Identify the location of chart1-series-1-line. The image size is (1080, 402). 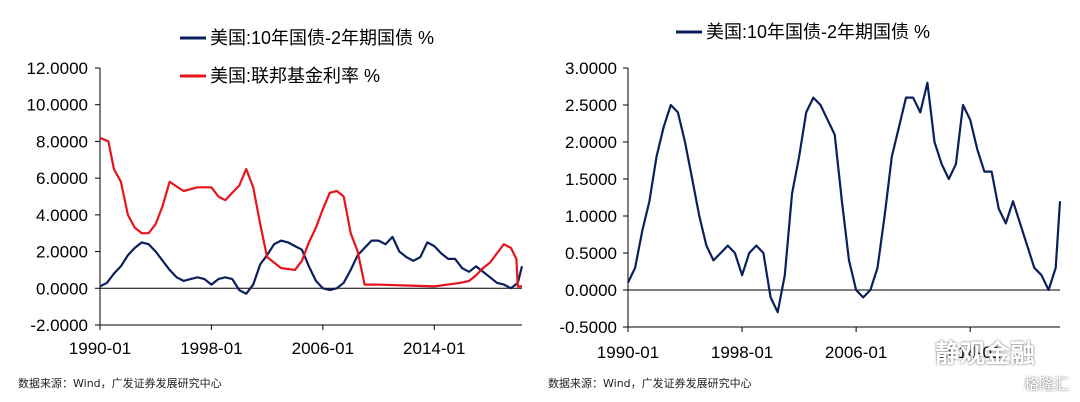
(311, 265).